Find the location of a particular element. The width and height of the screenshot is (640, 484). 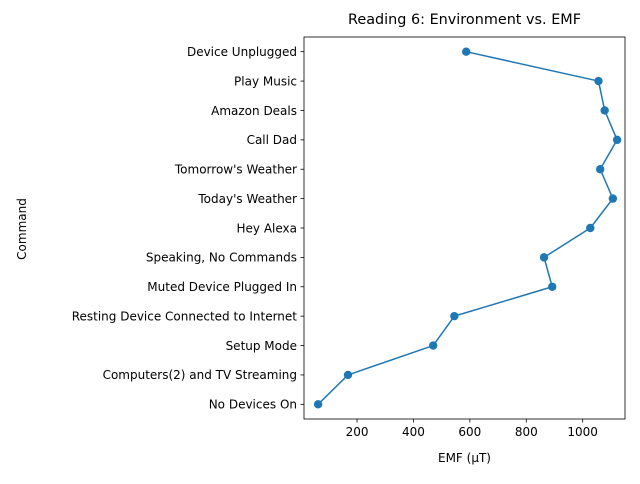

x-tick-label: 600 is located at coordinates (469, 432).